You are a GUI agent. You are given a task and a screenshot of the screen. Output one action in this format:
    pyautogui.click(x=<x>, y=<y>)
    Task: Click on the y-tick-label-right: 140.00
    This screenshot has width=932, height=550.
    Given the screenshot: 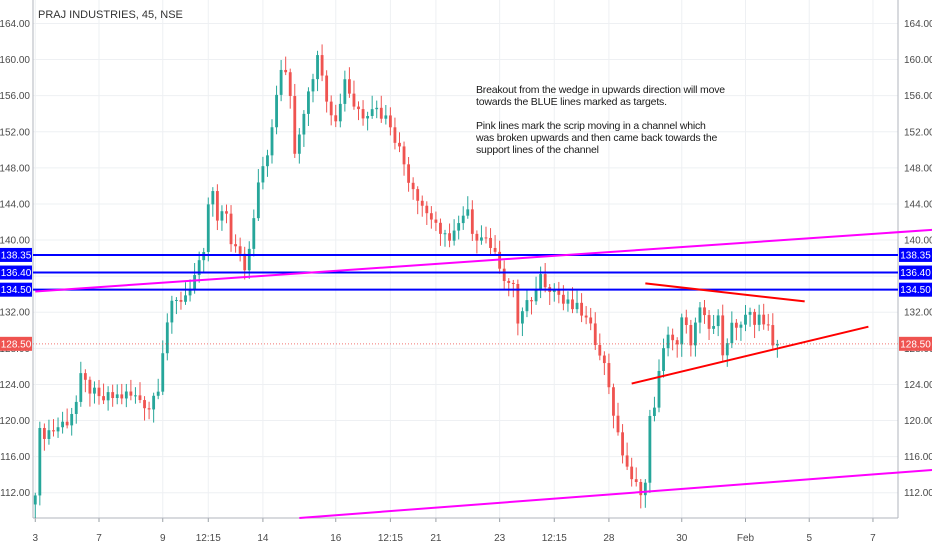 What is the action you would take?
    pyautogui.click(x=918, y=241)
    